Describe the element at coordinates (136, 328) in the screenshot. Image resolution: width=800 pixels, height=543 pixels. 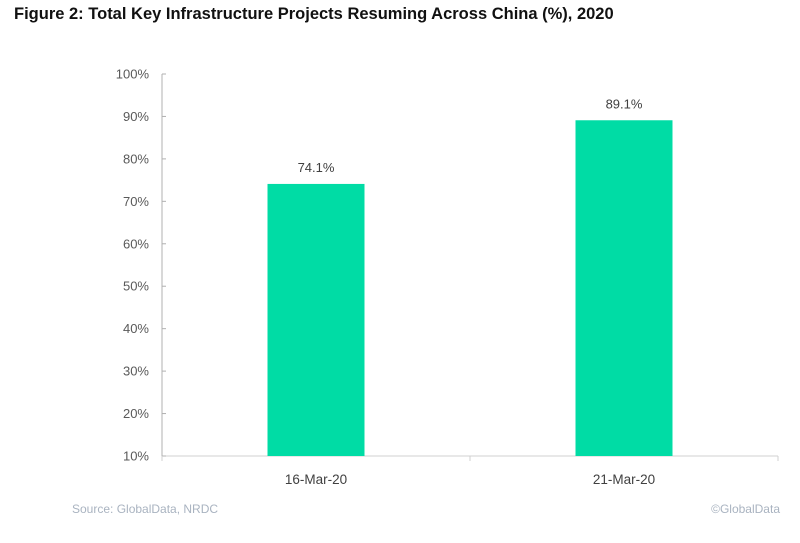
I see `y-tick-label: 40%` at that location.